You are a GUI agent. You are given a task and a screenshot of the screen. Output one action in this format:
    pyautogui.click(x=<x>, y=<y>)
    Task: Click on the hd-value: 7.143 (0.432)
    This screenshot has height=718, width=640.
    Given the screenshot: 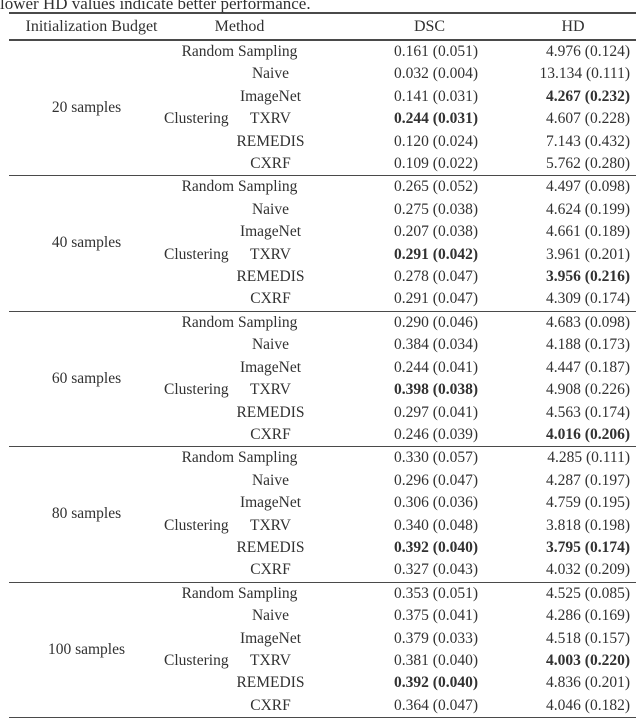 What is the action you would take?
    pyautogui.click(x=588, y=141)
    